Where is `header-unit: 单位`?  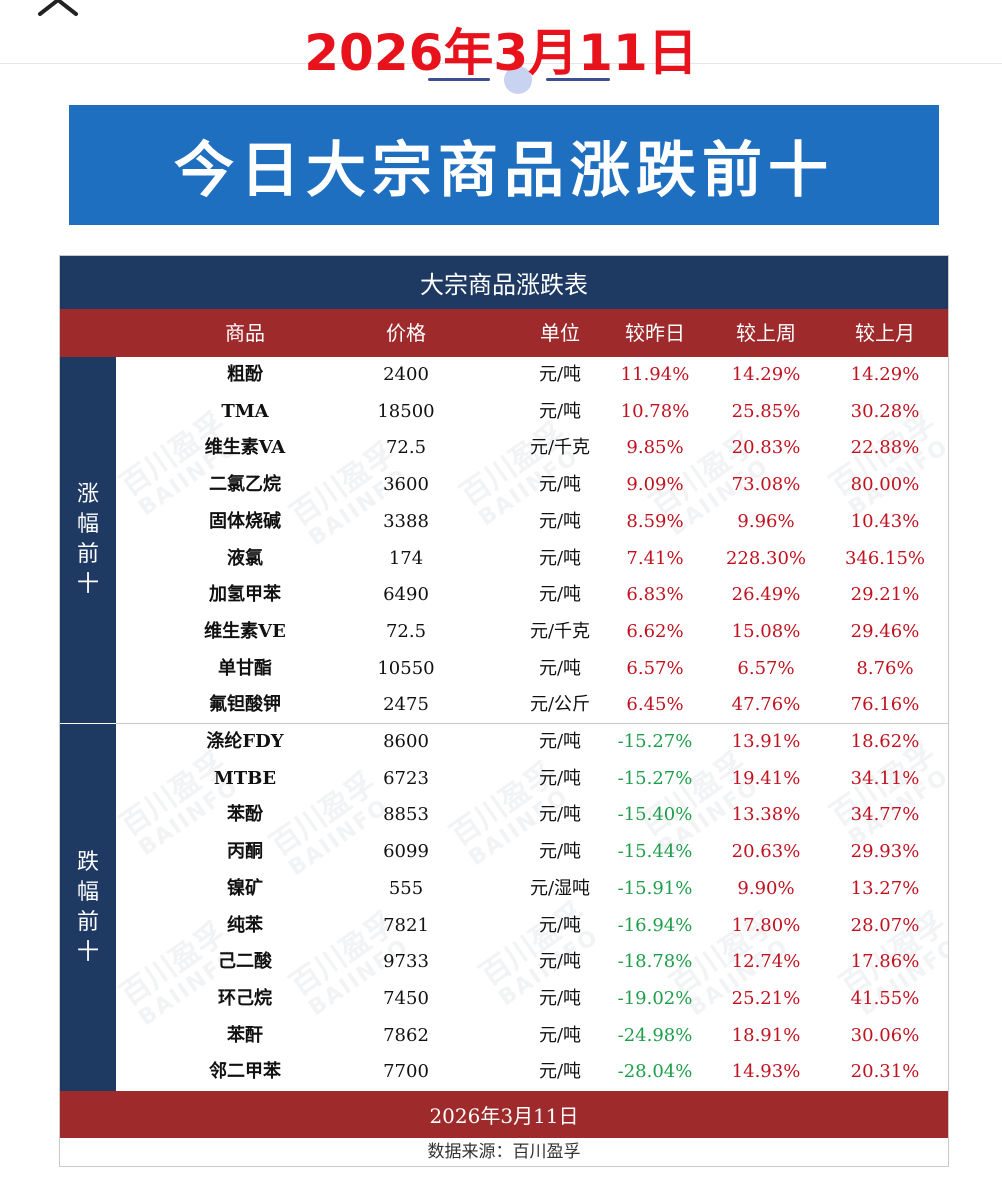 header-unit: 单位 is located at coordinates (560, 333).